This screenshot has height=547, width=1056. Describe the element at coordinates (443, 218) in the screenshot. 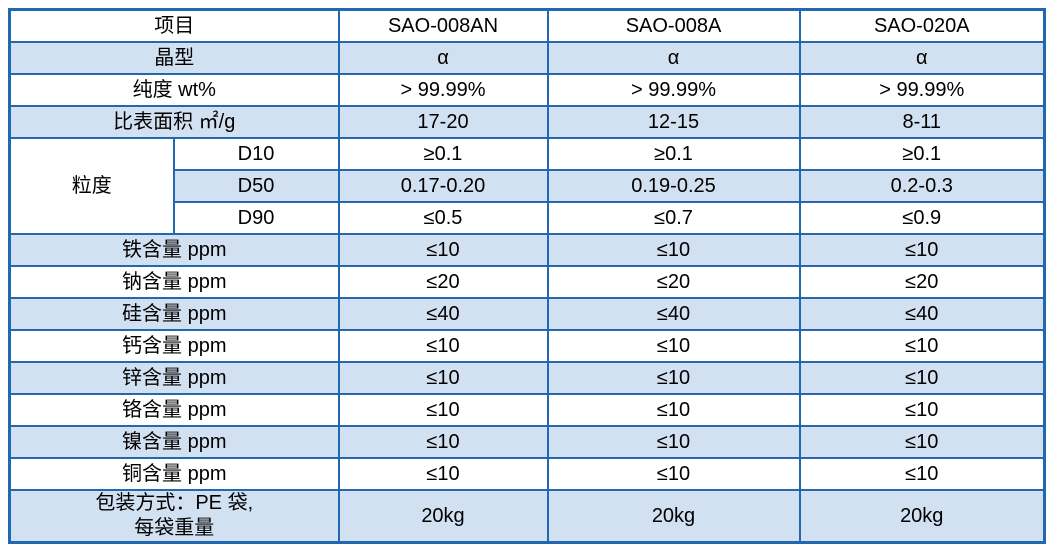

I see `d90-value-1: ≤0.5` at that location.